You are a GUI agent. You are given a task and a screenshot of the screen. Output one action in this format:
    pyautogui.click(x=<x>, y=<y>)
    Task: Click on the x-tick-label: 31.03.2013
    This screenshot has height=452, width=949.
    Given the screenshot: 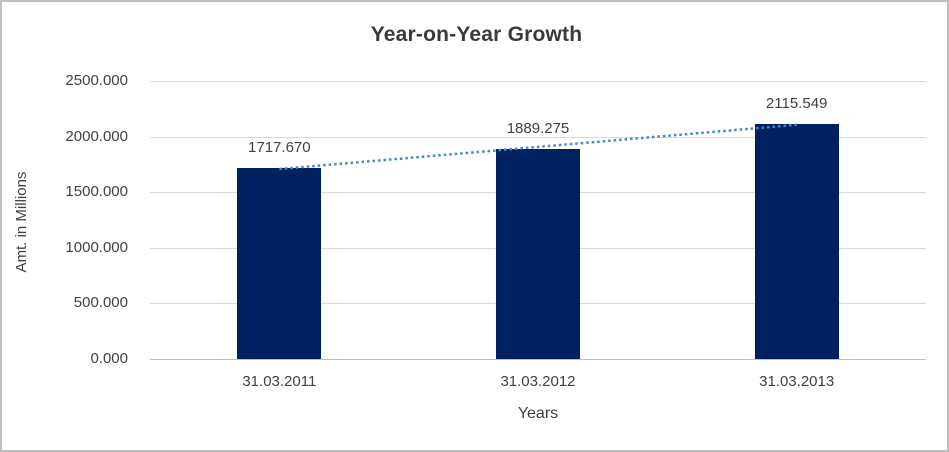 What is the action you would take?
    pyautogui.click(x=797, y=381)
    